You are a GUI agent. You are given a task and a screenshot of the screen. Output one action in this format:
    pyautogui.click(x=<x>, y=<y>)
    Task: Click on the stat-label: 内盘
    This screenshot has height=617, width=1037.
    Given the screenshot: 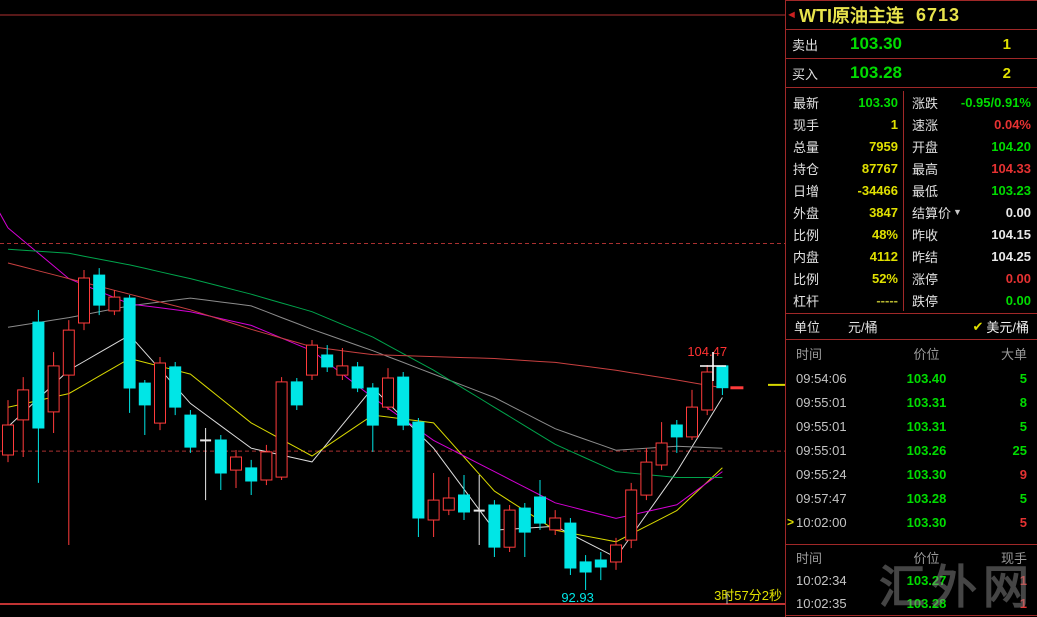 What is the action you would take?
    pyautogui.click(x=806, y=257)
    